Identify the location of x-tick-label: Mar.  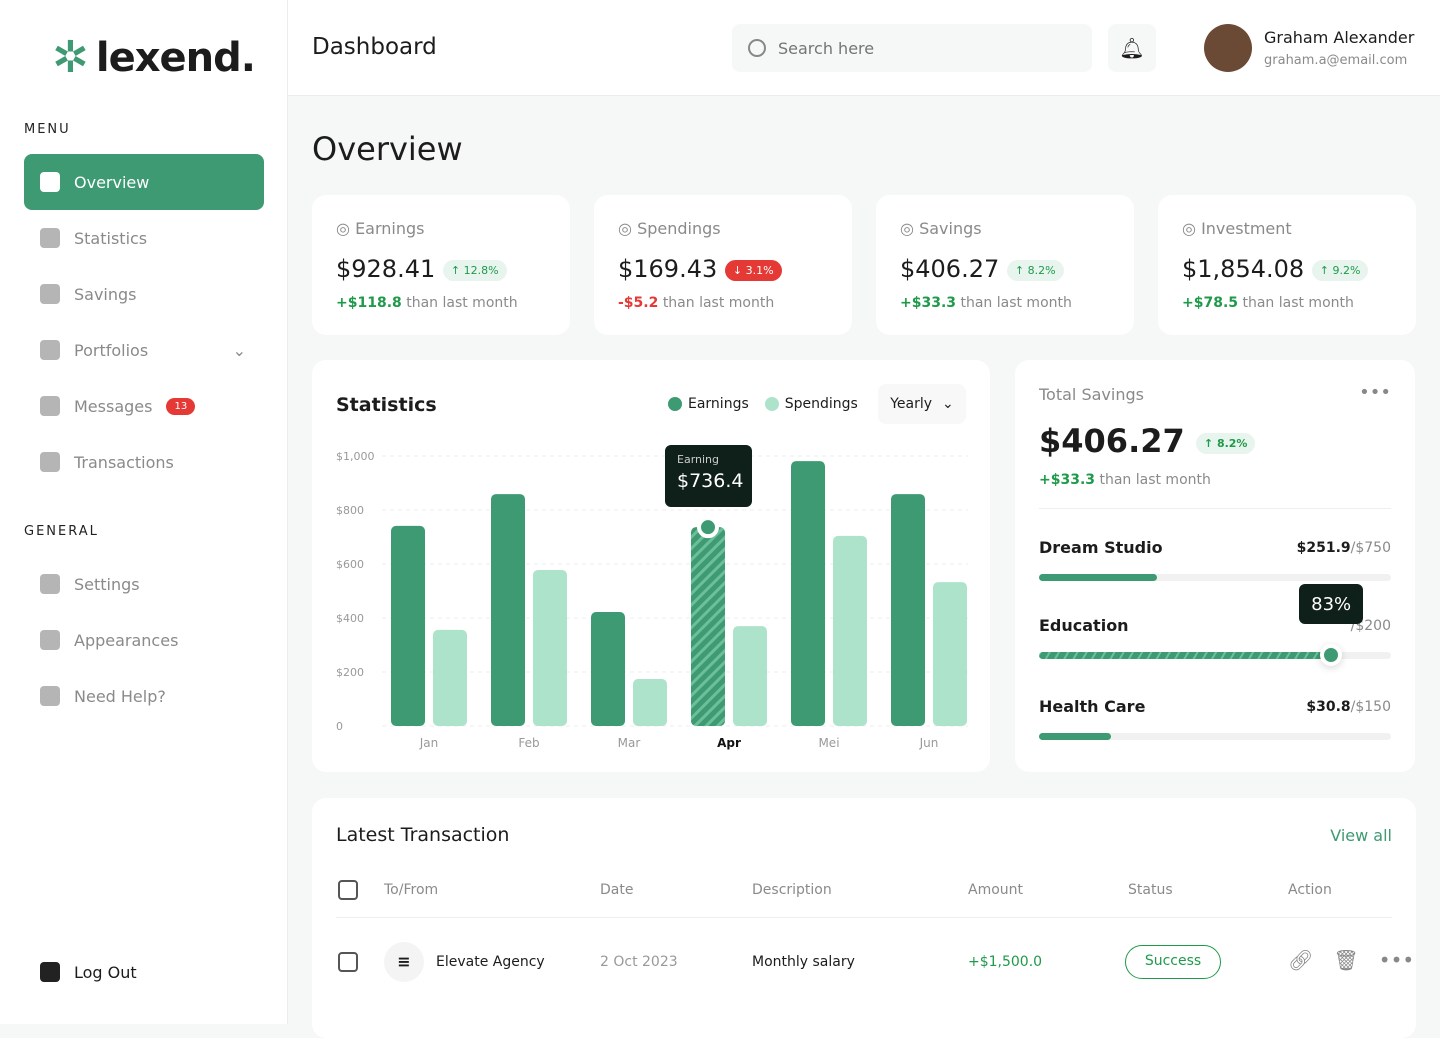
(629, 743).